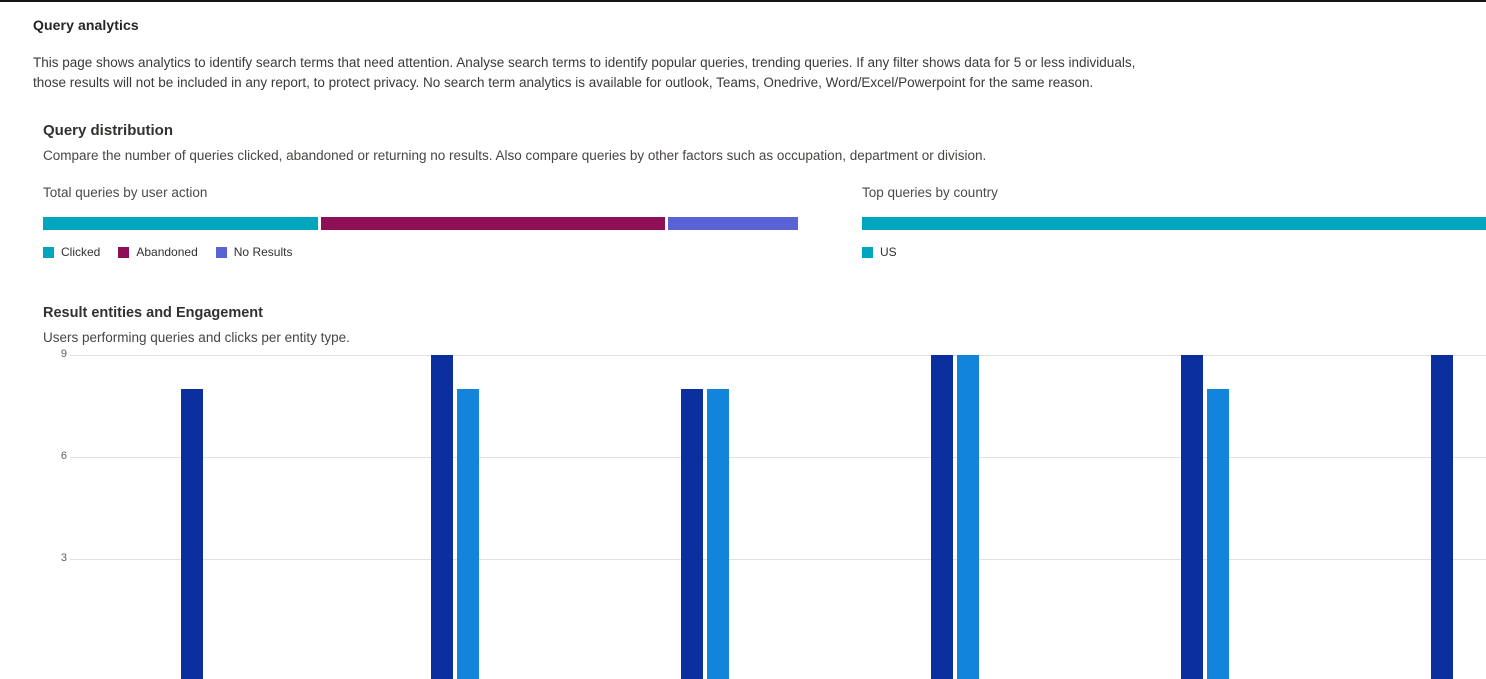 This screenshot has height=679, width=1486. Describe the element at coordinates (1174, 252) in the screenshot. I see `country-legend: US` at that location.